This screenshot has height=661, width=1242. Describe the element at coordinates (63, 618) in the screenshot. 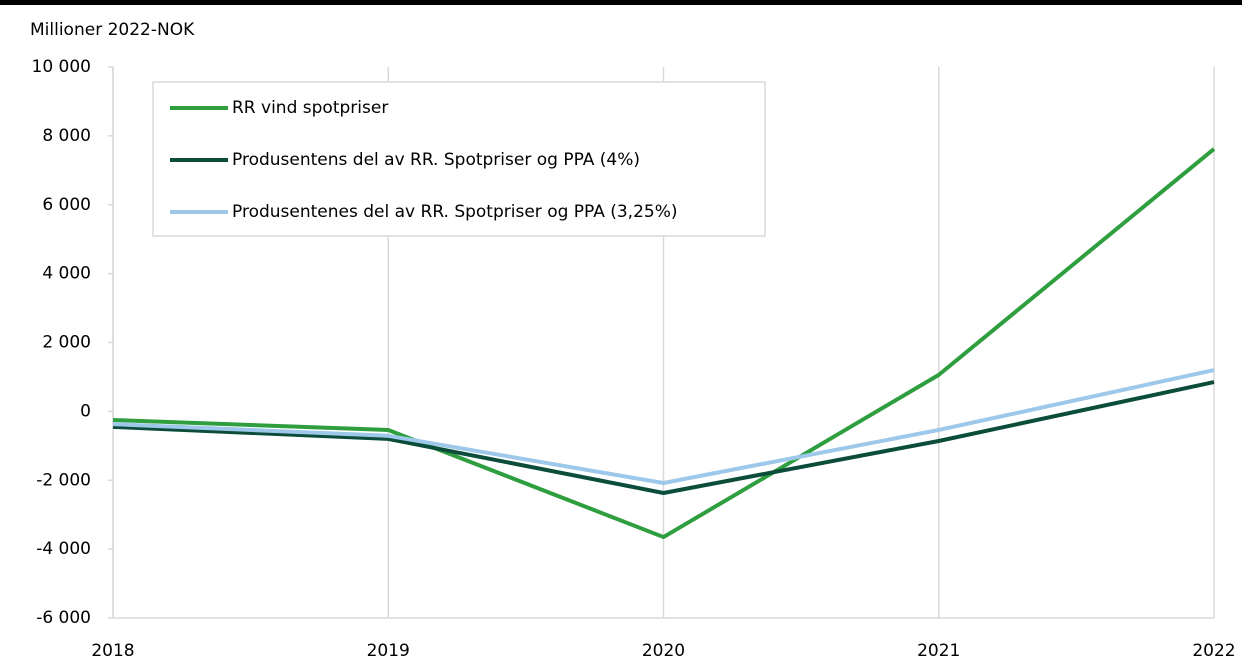

I see `y-tick-label: -6 000` at that location.